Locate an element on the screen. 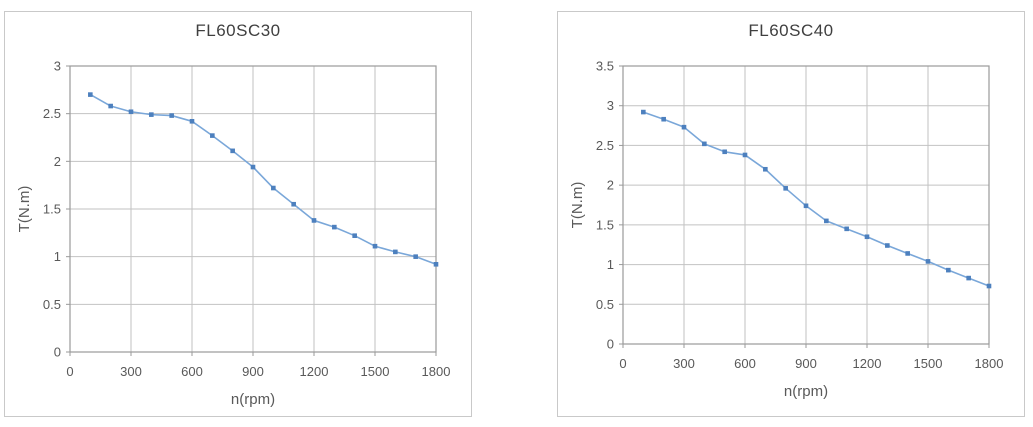 This screenshot has height=427, width=1033. chart-title: FL60SC30 is located at coordinates (238, 30).